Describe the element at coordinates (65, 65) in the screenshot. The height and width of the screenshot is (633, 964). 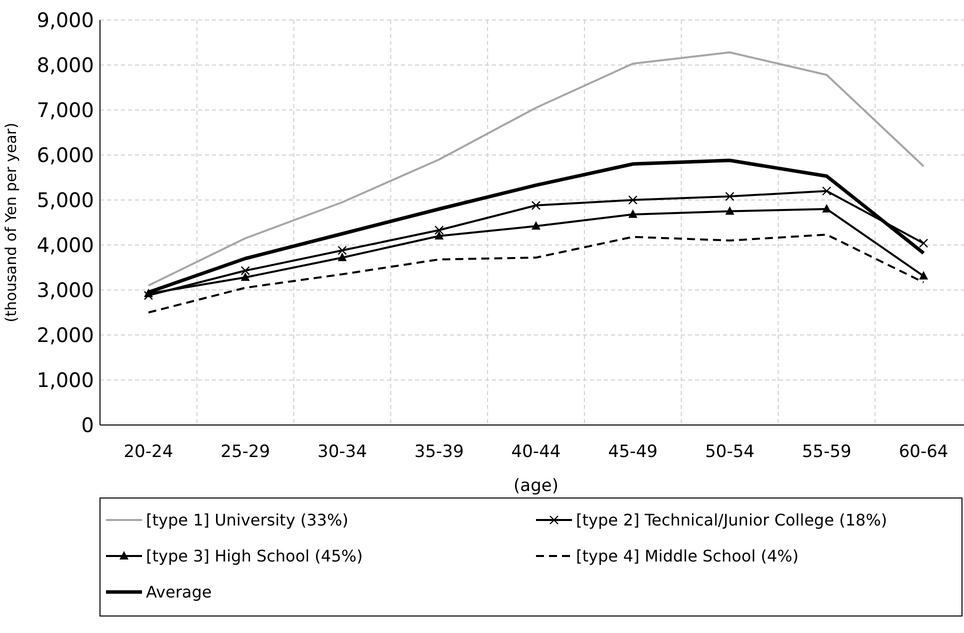
I see `y-tick-label: 8,000` at that location.